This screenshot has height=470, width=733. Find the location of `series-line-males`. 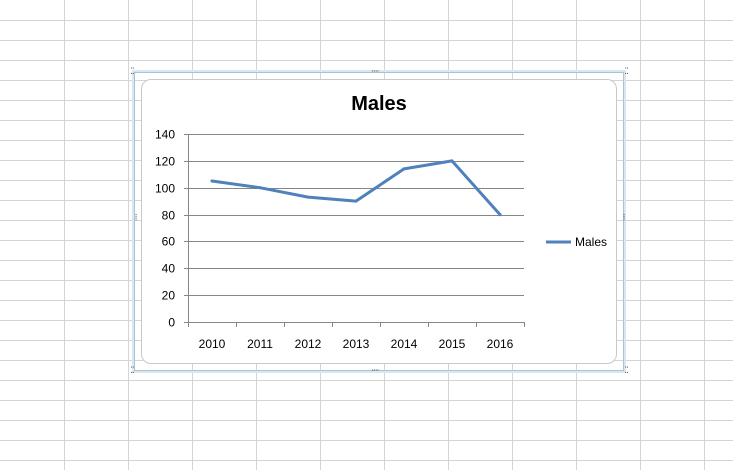

series-line-males is located at coordinates (356, 188).